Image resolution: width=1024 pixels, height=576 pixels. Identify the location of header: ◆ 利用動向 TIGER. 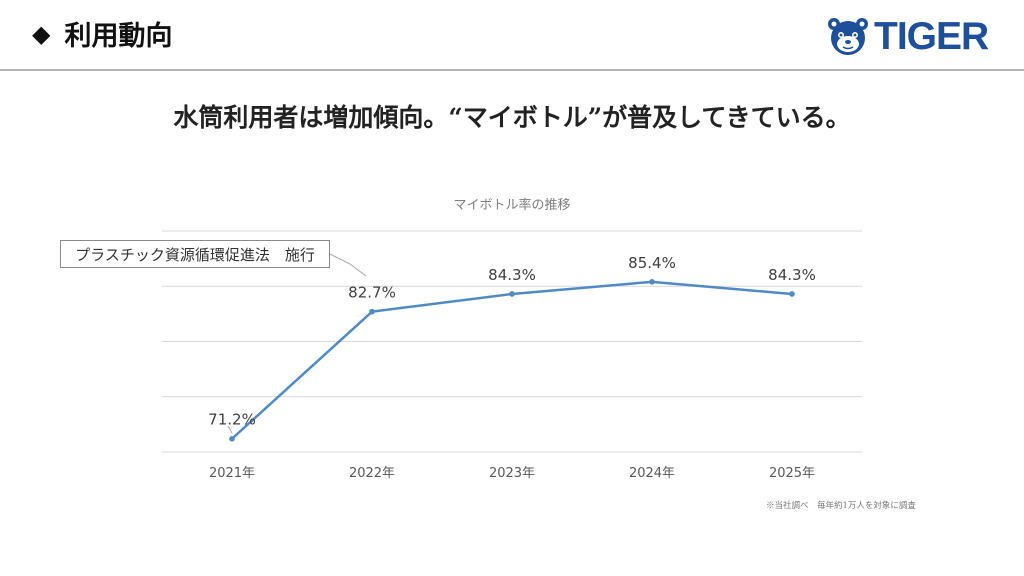
(512, 35).